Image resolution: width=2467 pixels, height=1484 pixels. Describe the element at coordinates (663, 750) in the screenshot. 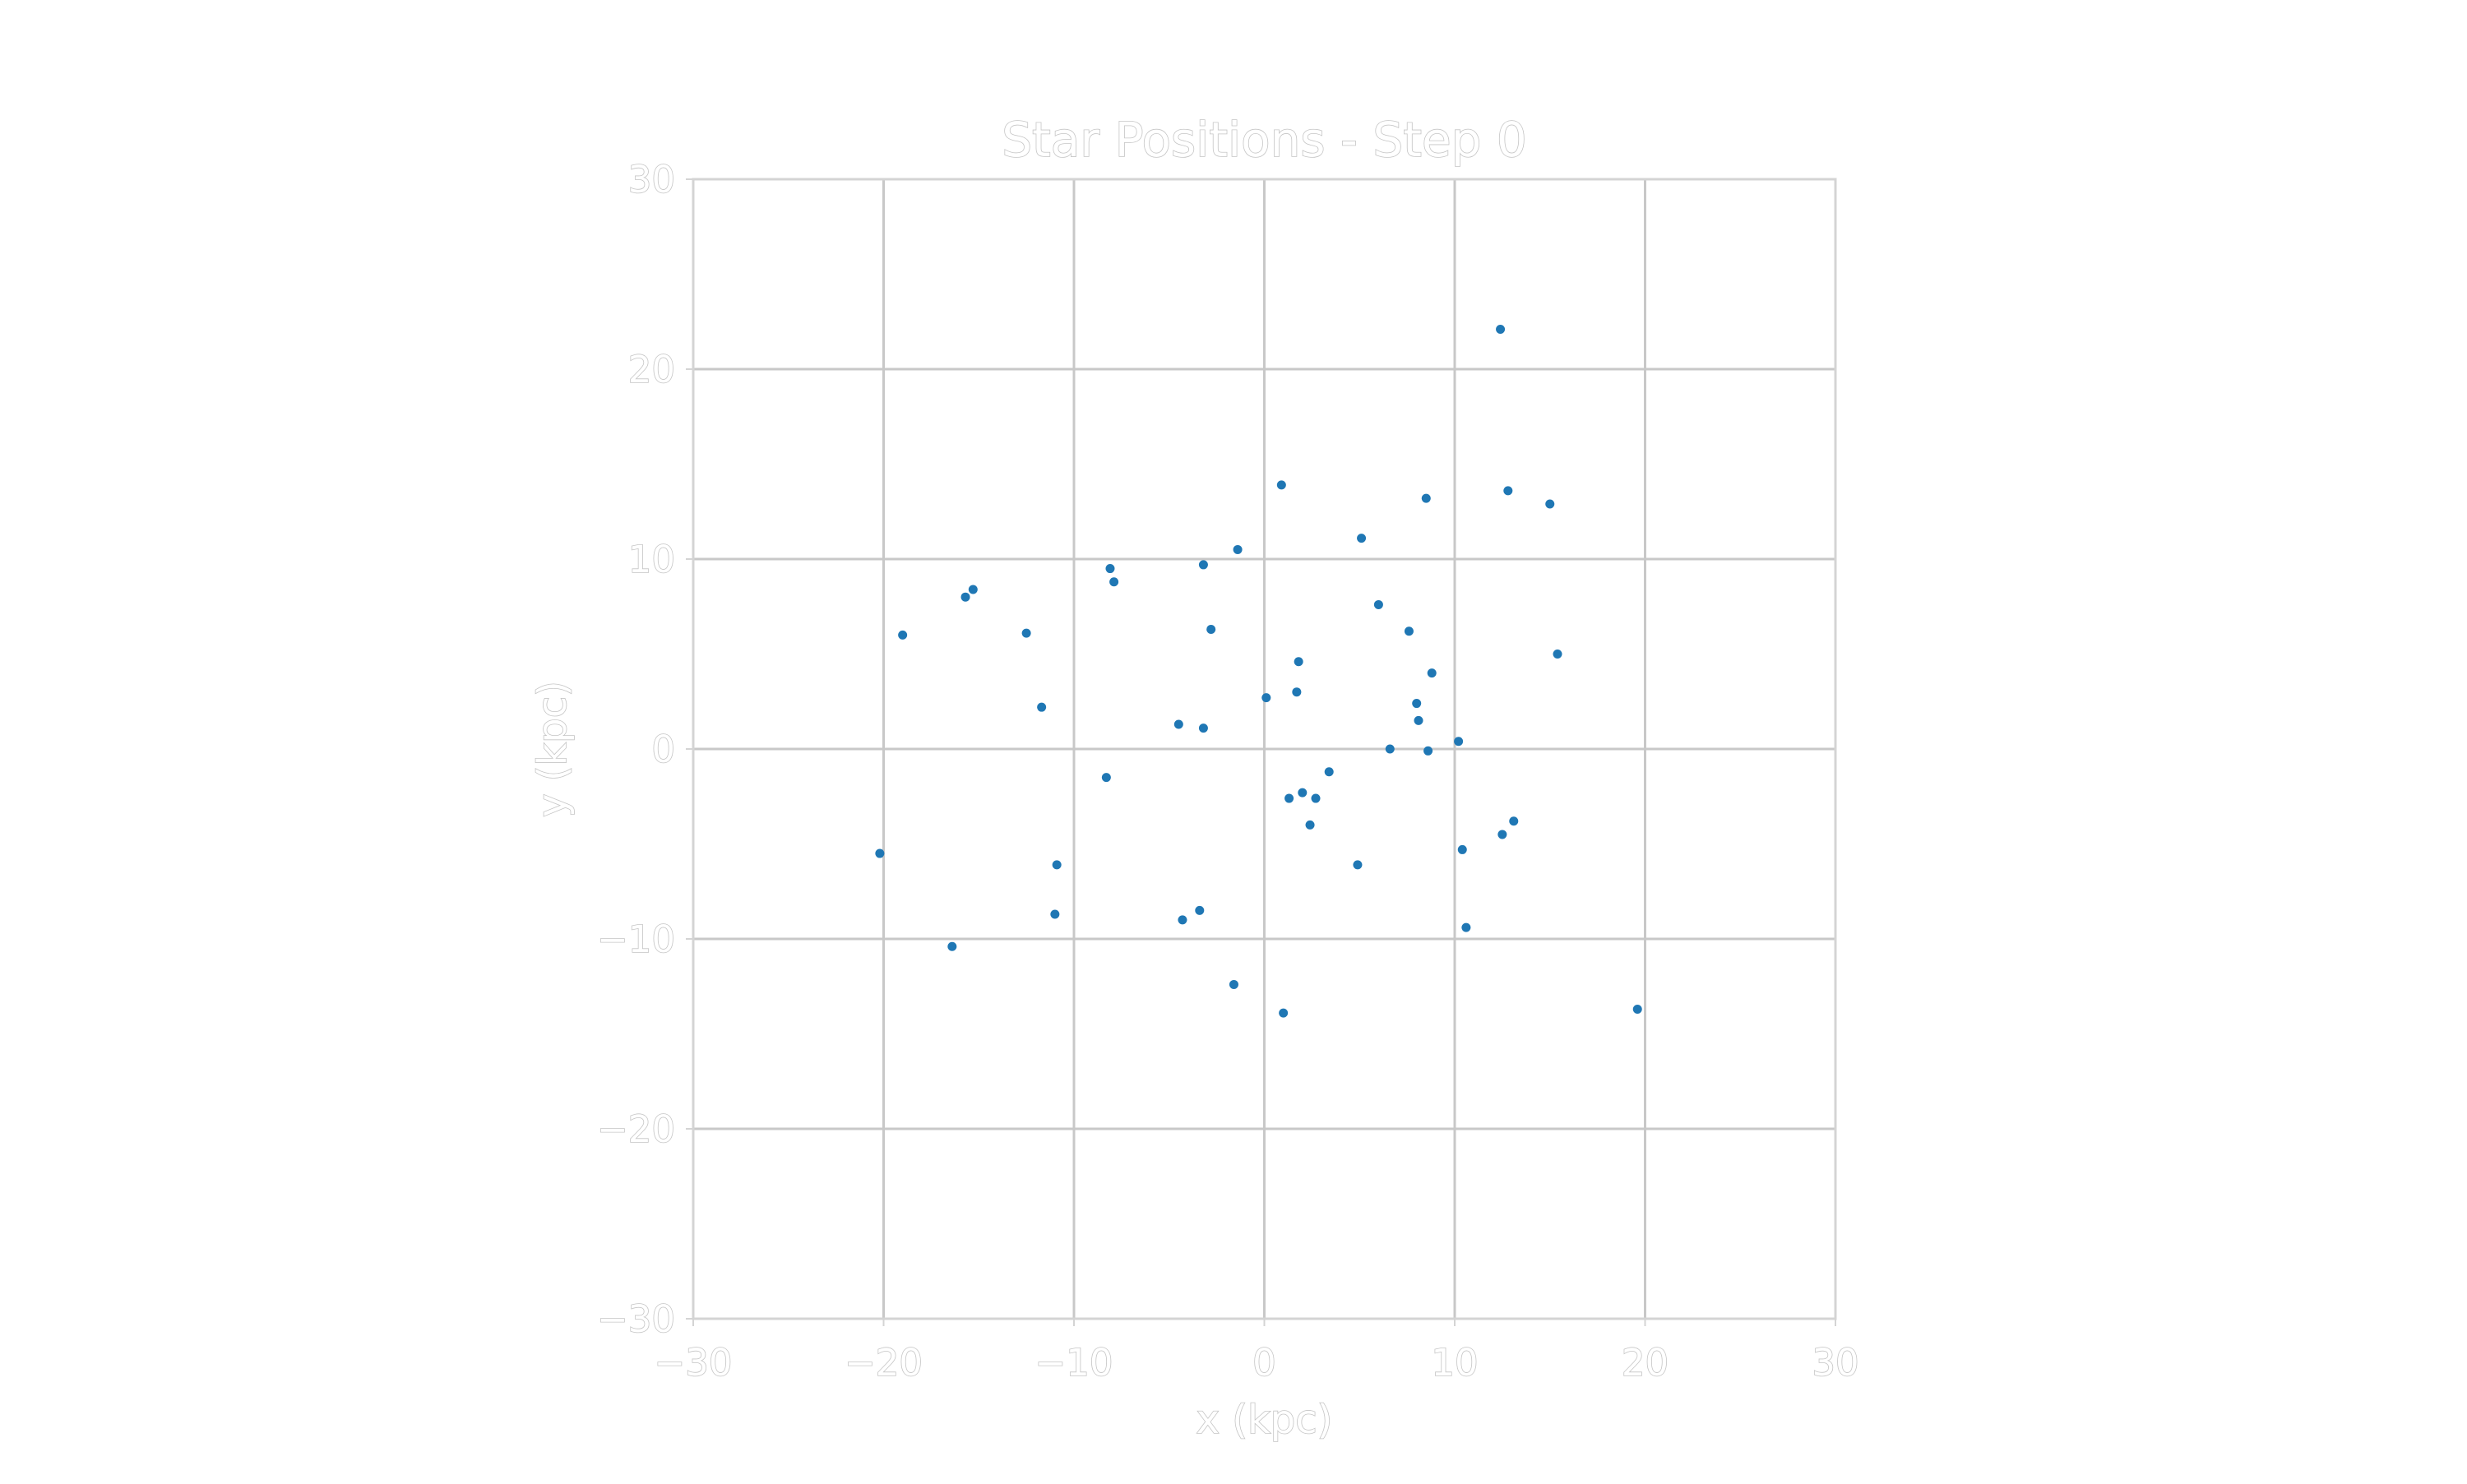

I see `y-tick-label: 0` at that location.